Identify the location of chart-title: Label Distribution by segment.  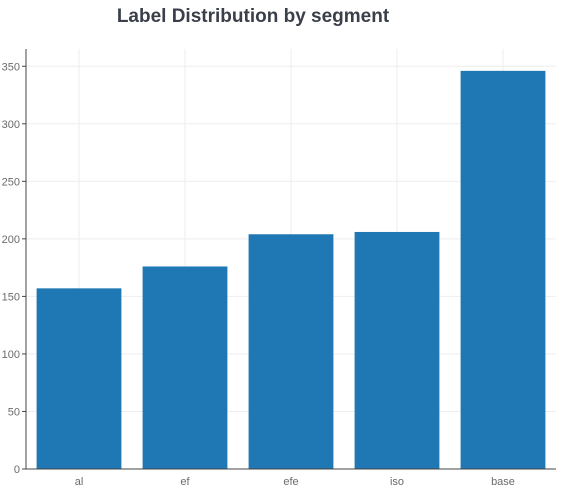
(253, 16).